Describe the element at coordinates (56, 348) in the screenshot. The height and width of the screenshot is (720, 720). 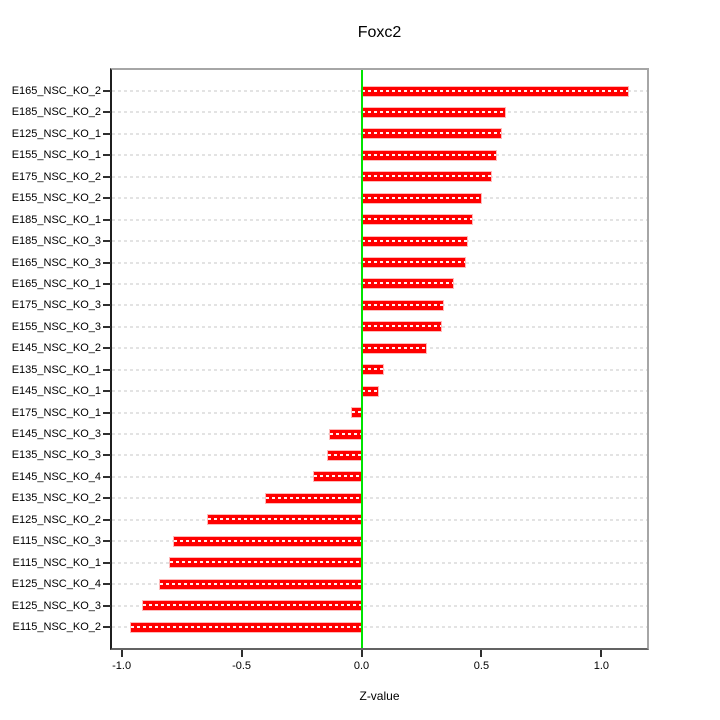
I see `y-axis-label: E145_NSC_KO_2` at that location.